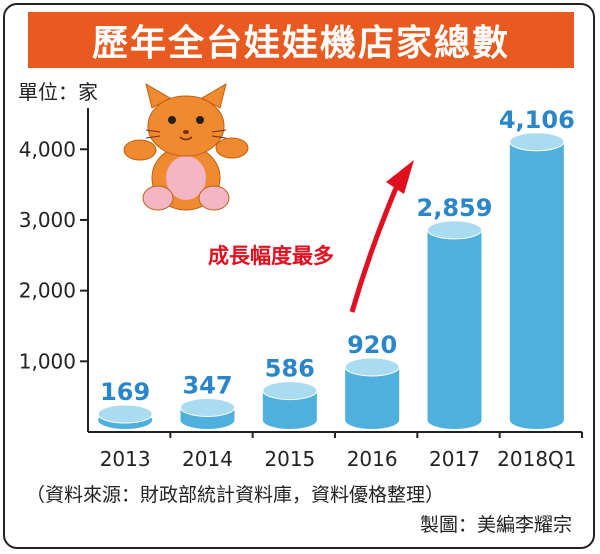 This screenshot has height=554, width=600. Describe the element at coordinates (47, 361) in the screenshot. I see `y-tick-label: 1,000` at that location.